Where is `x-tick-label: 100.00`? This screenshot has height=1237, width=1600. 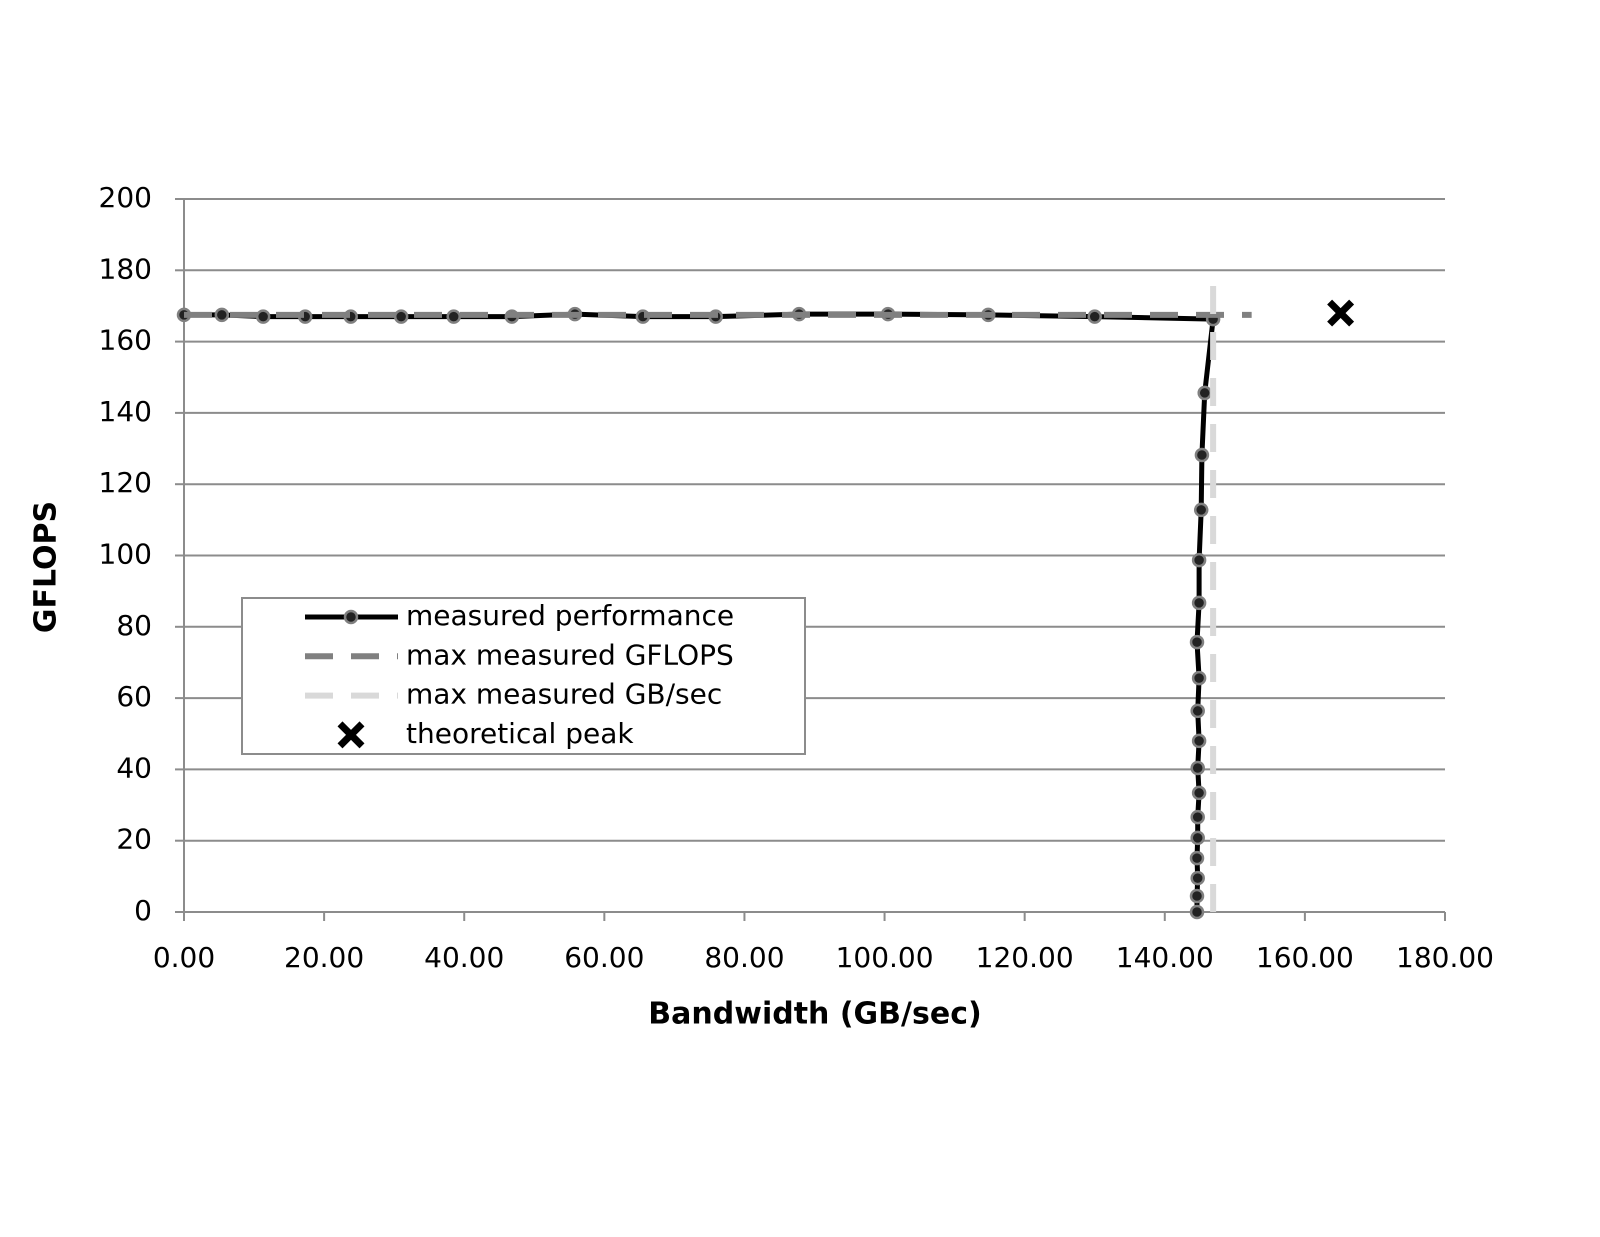
x-tick-label: 100.00 is located at coordinates (885, 957).